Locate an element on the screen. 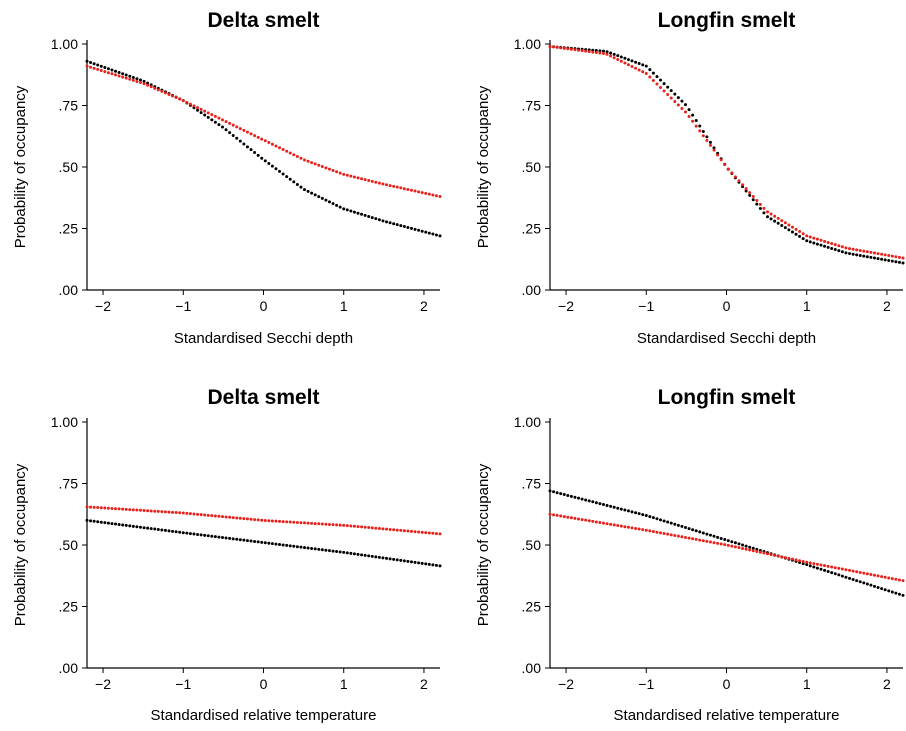  y-tick-label: .25 is located at coordinates (69, 229).